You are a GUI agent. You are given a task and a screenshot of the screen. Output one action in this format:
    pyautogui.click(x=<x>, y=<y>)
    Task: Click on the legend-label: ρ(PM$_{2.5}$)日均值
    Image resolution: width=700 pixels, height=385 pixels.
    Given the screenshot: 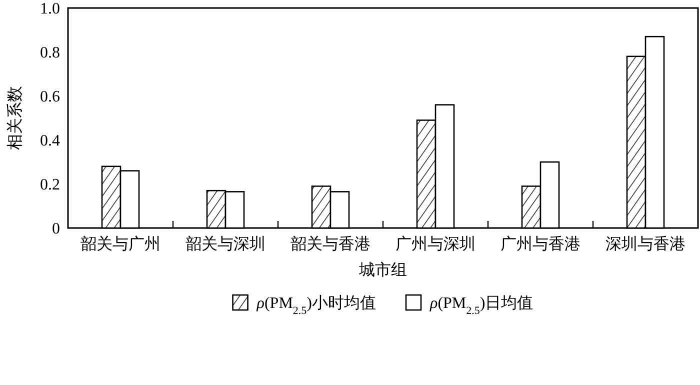 What is the action you would take?
    pyautogui.click(x=481, y=306)
    